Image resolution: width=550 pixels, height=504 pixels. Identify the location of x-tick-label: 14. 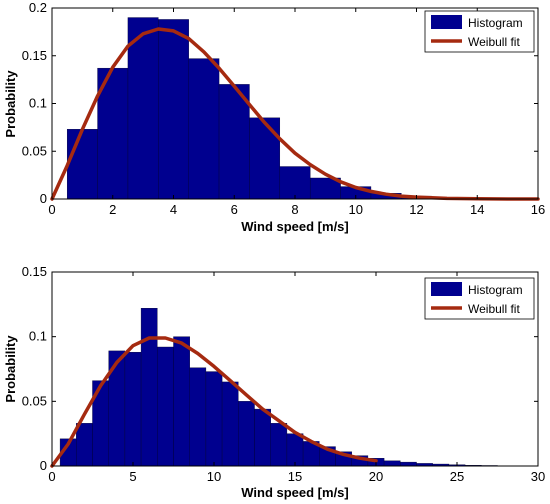
(477, 209).